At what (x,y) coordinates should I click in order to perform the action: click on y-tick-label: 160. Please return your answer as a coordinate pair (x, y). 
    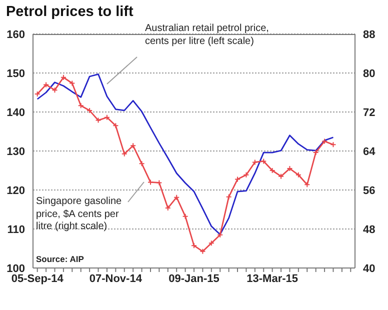
    Looking at the image, I should click on (15, 34).